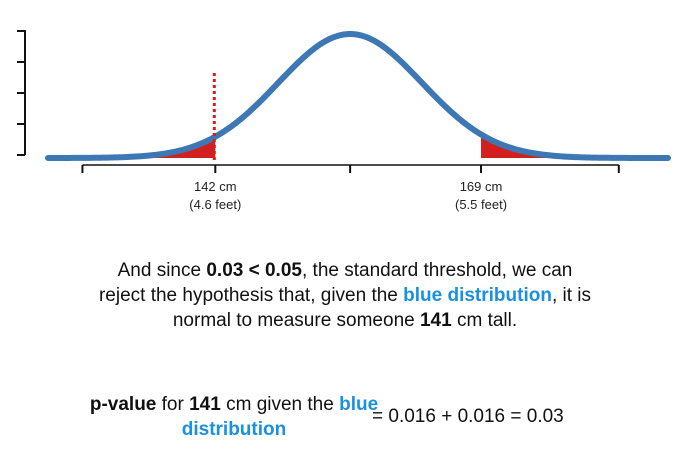 The image size is (685, 474). What do you see at coordinates (484, 320) in the screenshot?
I see `para-text: cm tall.` at bounding box center [484, 320].